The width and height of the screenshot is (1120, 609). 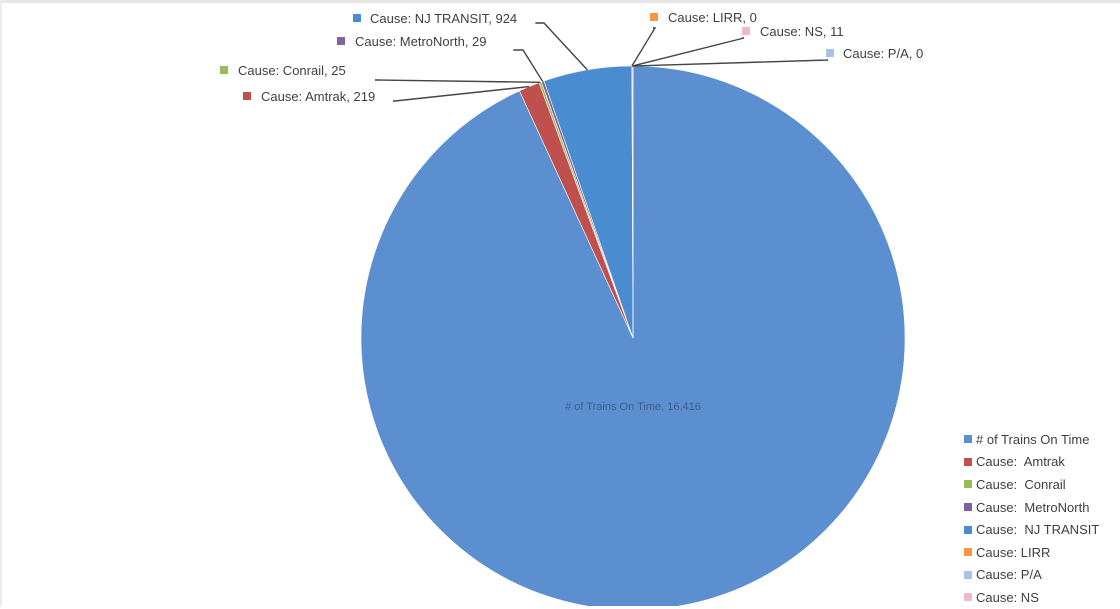 What do you see at coordinates (968, 597) in the screenshot?
I see `legend-swatch-cause-ns` at bounding box center [968, 597].